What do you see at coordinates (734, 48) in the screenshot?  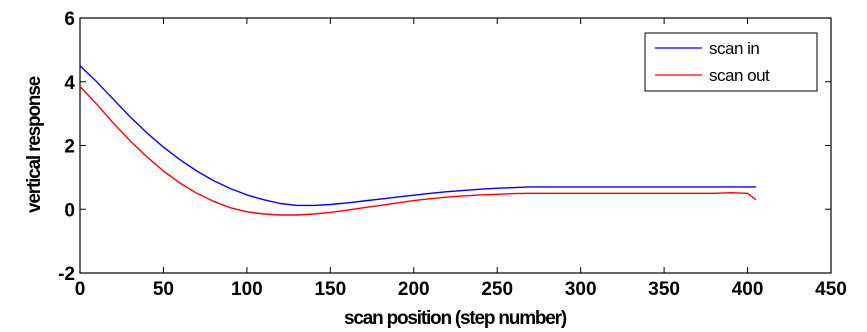 I see `legend-label-scan-in: scan in` at bounding box center [734, 48].